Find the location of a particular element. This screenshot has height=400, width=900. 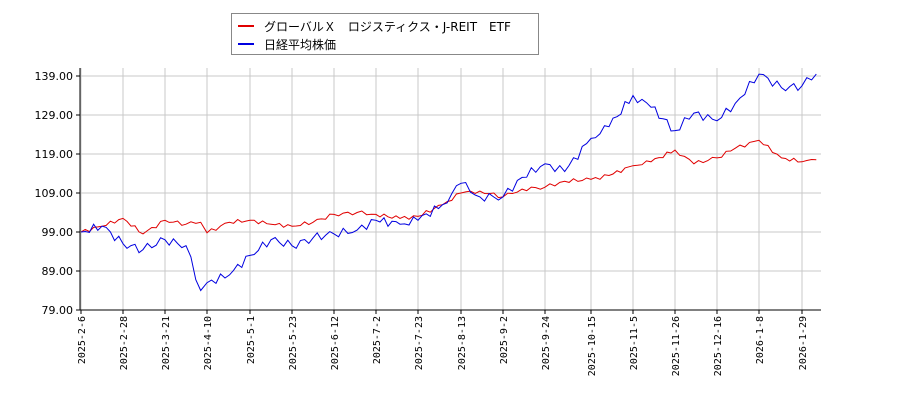

x-tick-label: 2025-11-26 is located at coordinates (676, 346).